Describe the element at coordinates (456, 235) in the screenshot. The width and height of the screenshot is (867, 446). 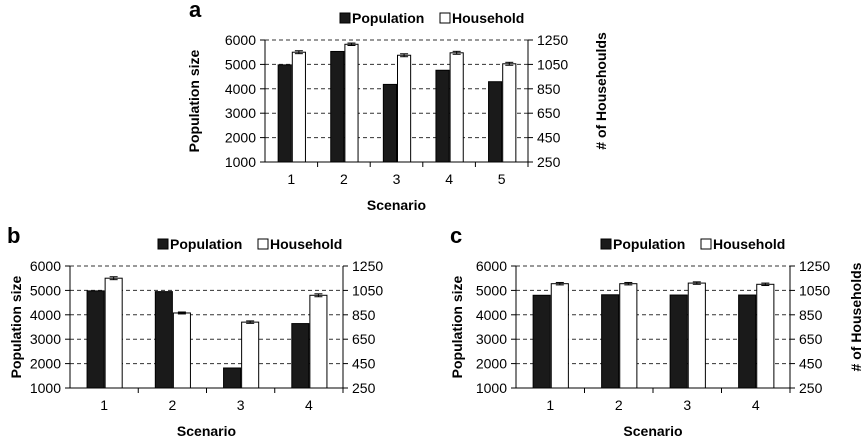
I see `panel-label: c` at that location.